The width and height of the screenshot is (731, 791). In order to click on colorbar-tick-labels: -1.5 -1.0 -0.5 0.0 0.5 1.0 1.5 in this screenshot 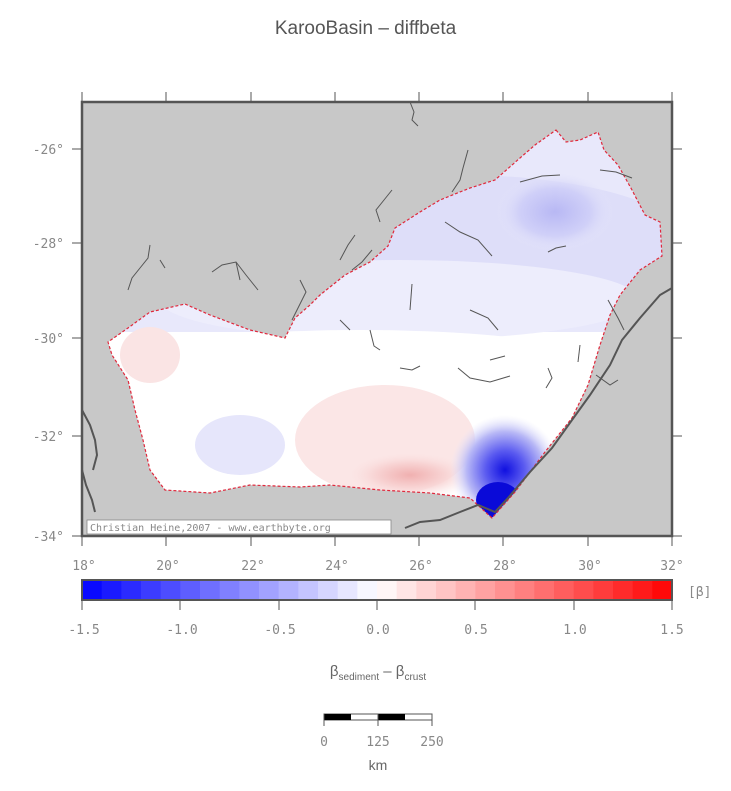, I will do `click(375, 630)`.